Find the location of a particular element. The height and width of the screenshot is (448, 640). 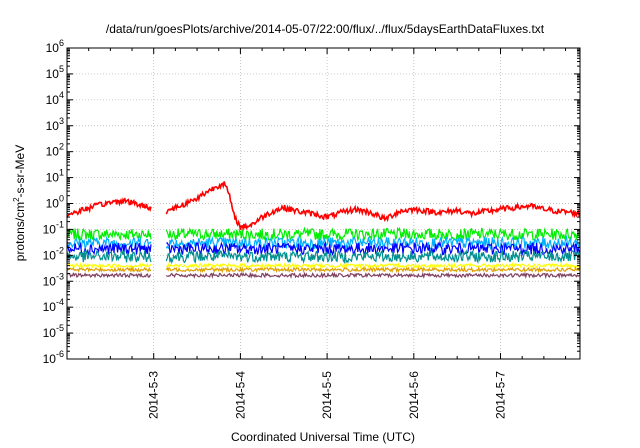

y-tick-exponent: 3 is located at coordinates (61, 121).